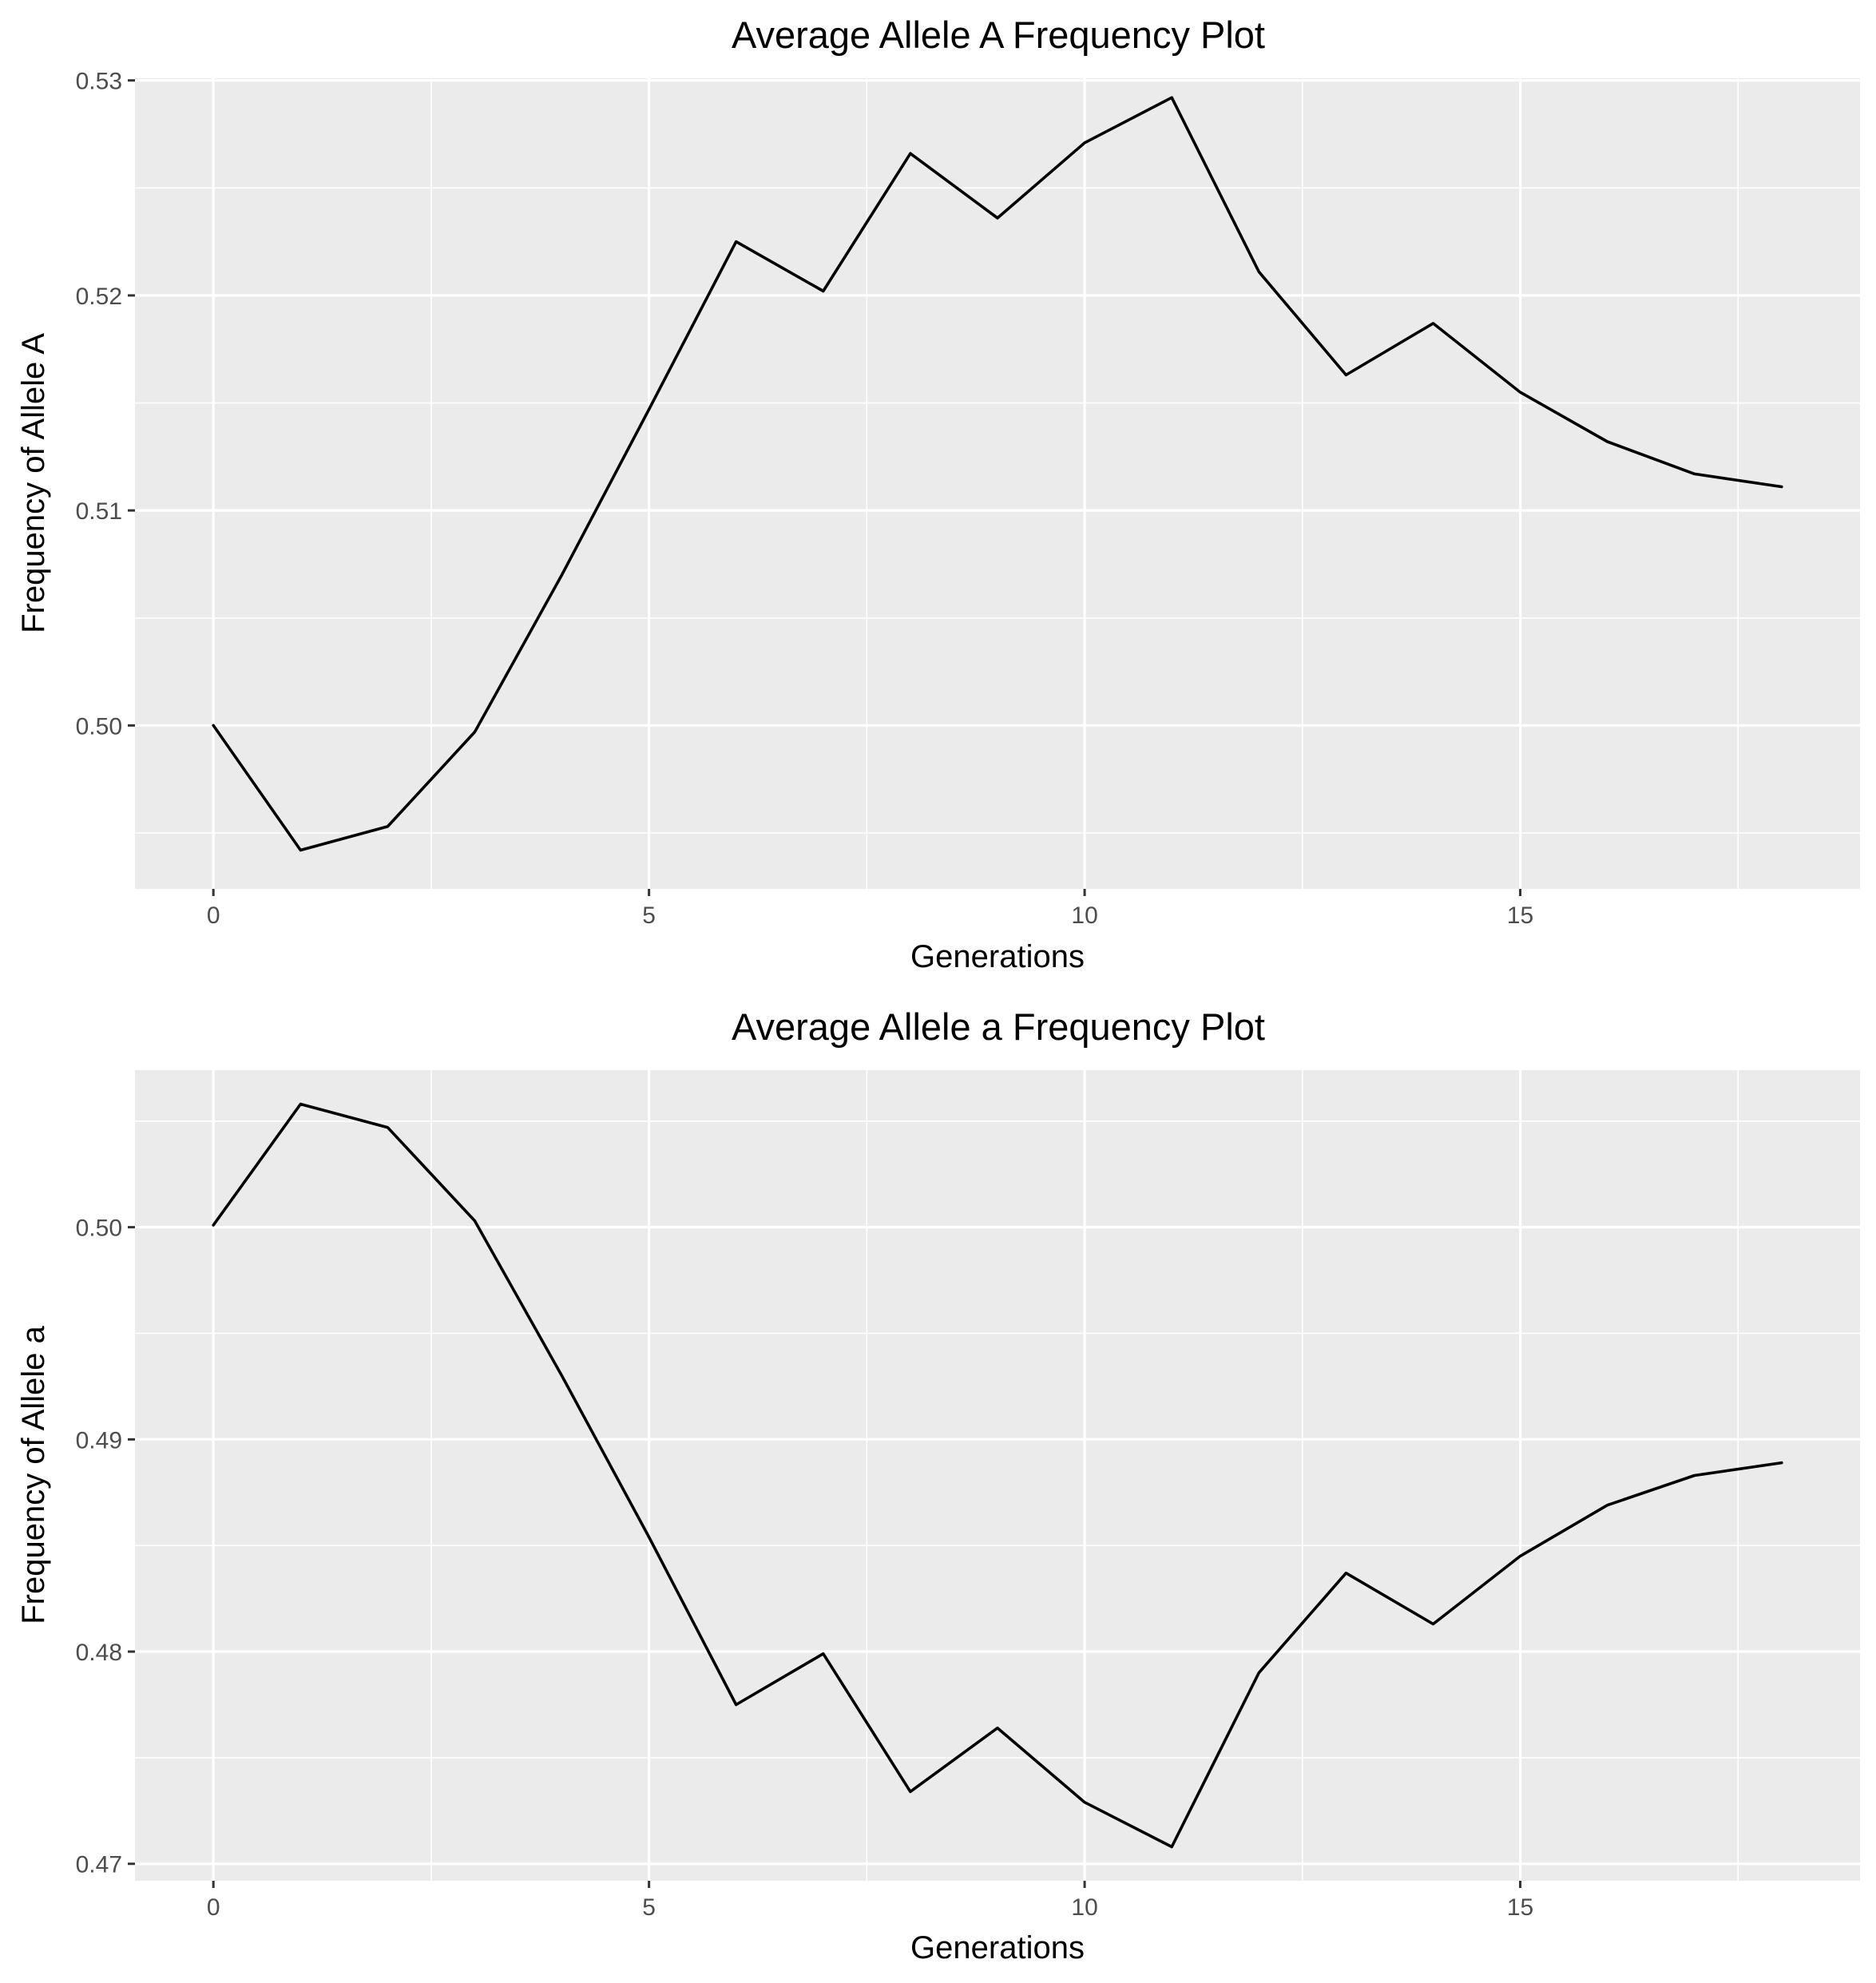 The width and height of the screenshot is (1876, 1983). Describe the element at coordinates (33, 483) in the screenshot. I see `y-axis-title: Frequency of Allele A` at that location.